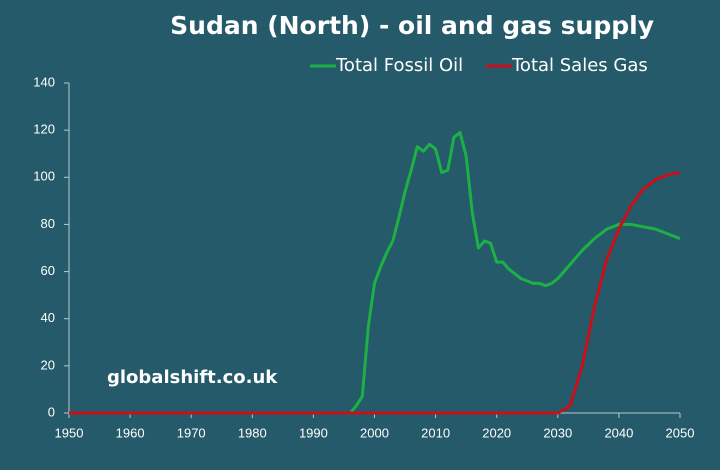 The width and height of the screenshot is (720, 470). I want to click on legend-label: Total Fossil Oil, so click(399, 65).